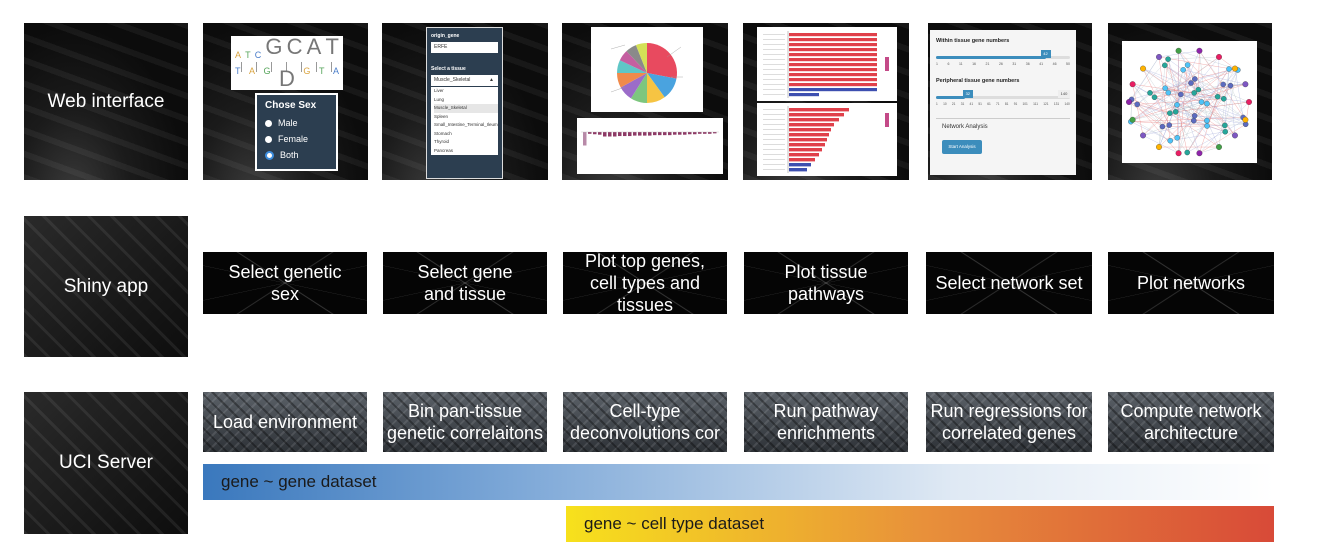  I want to click on tissue-option: Stomach, so click(443, 133).